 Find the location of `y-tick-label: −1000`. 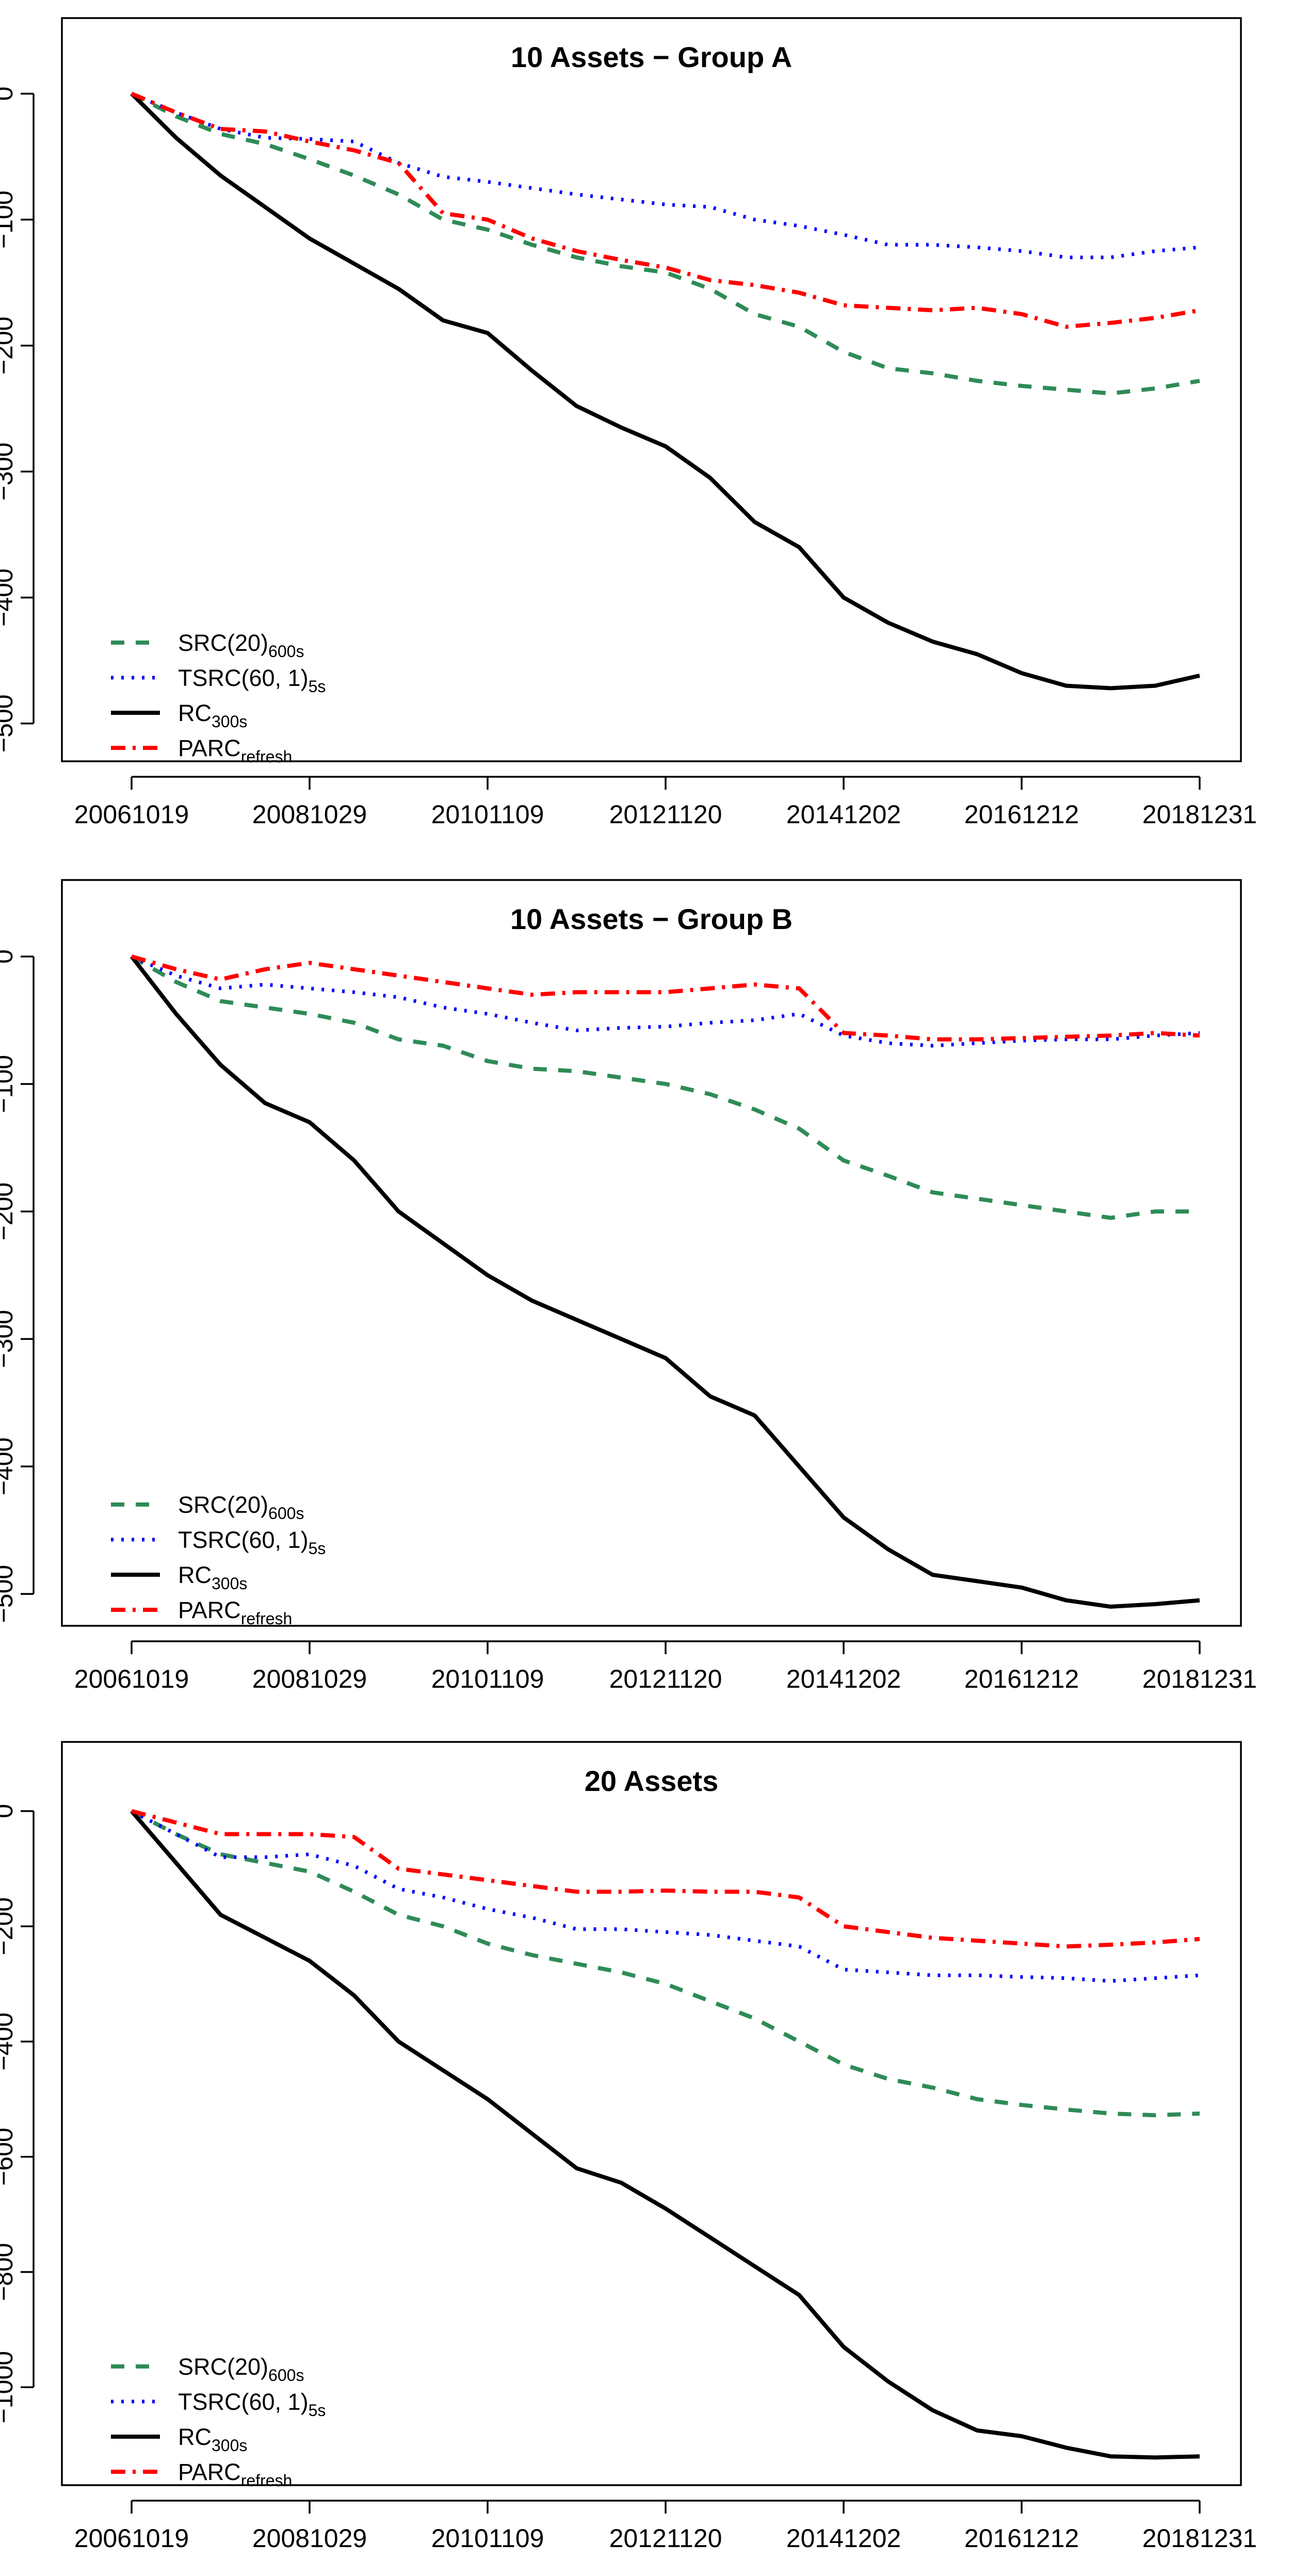

y-tick-label: −1000 is located at coordinates (9, 2387).